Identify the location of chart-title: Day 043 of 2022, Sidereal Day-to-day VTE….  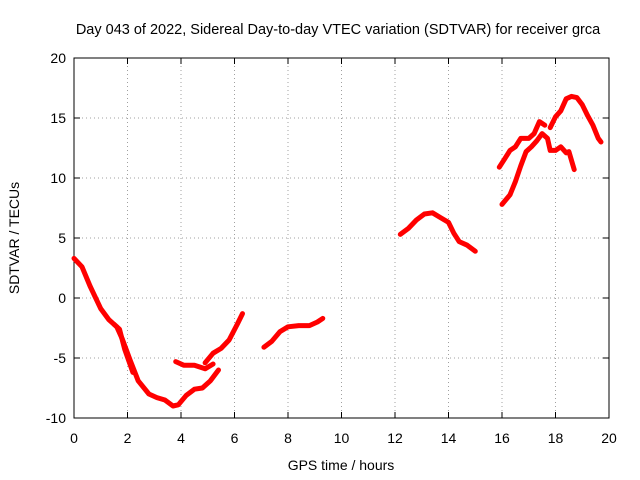
(338, 30).